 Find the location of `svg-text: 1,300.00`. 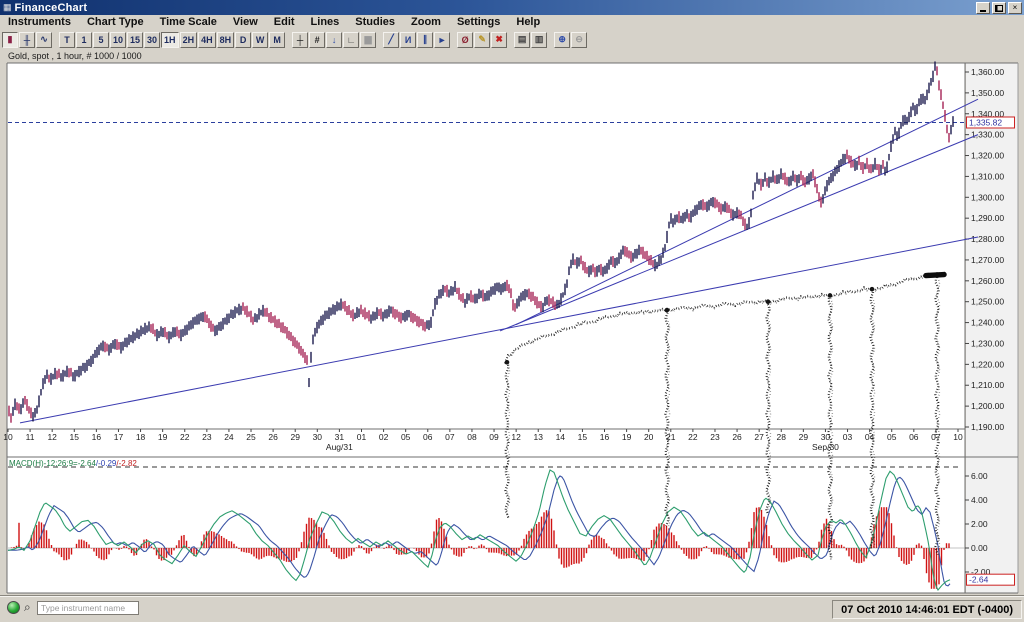

svg-text: 1,300.00 is located at coordinates (987, 197).